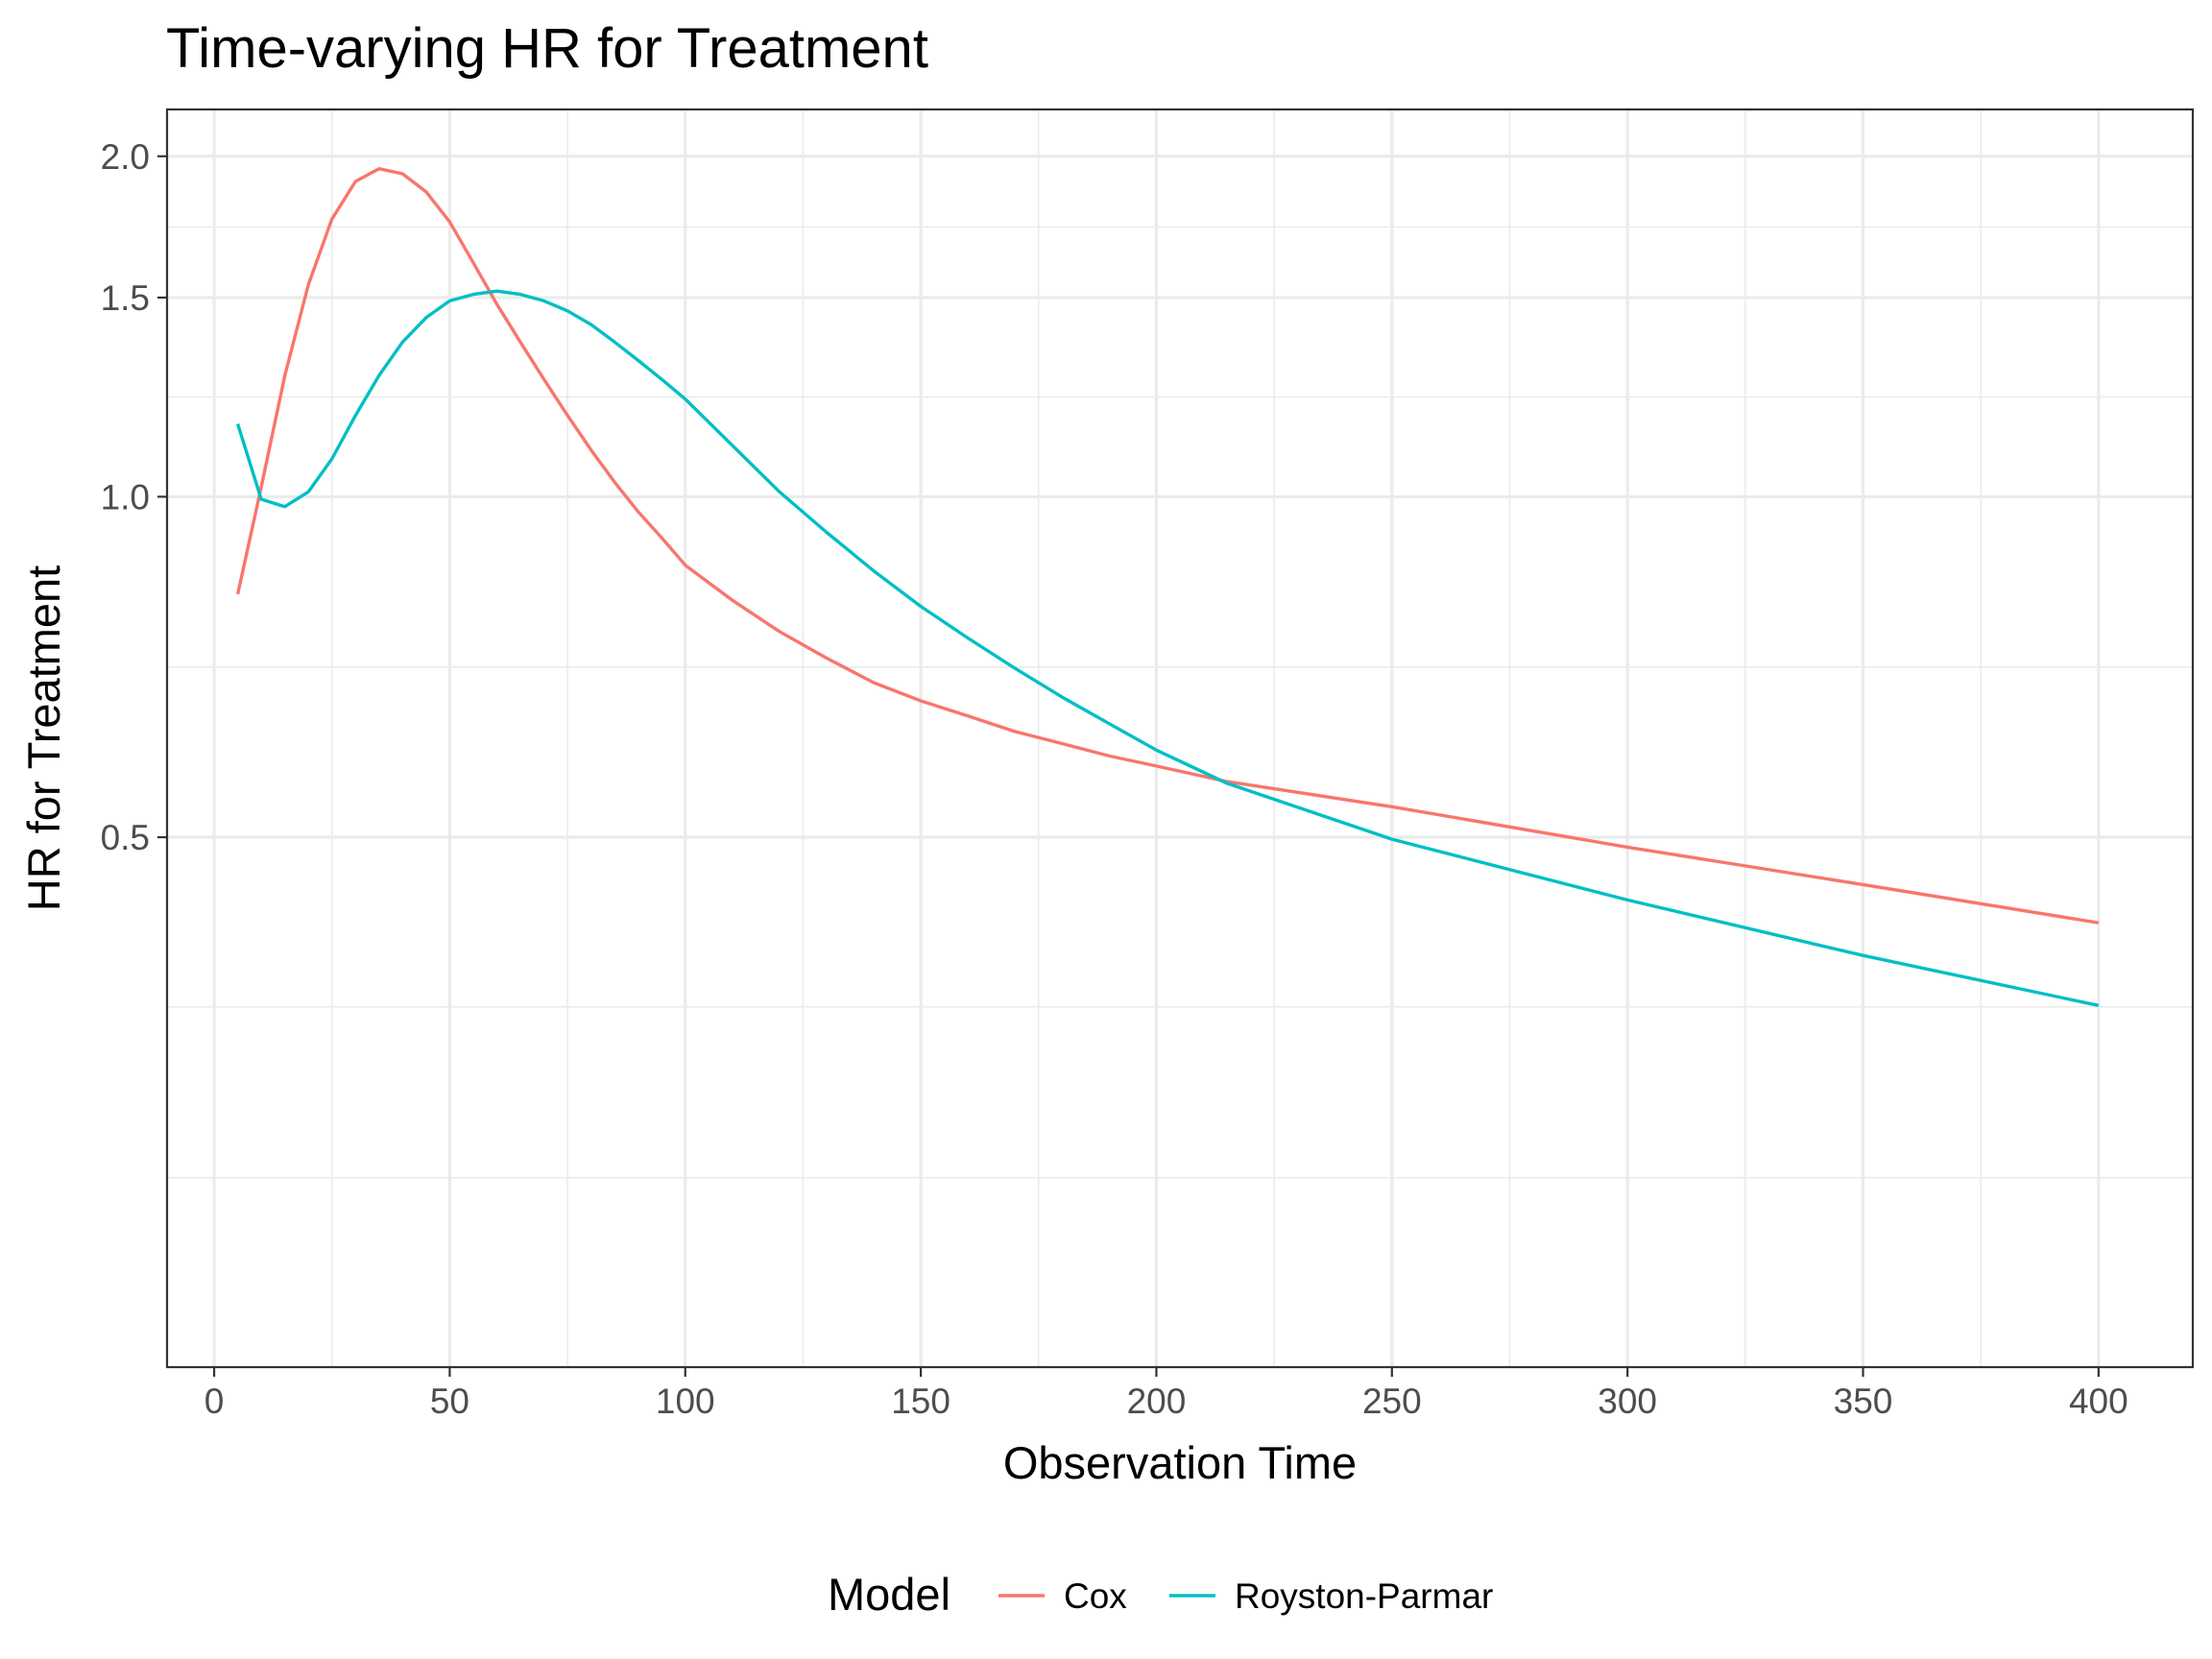  Describe the element at coordinates (125, 837) in the screenshot. I see `y-tick-label: 0.5` at that location.